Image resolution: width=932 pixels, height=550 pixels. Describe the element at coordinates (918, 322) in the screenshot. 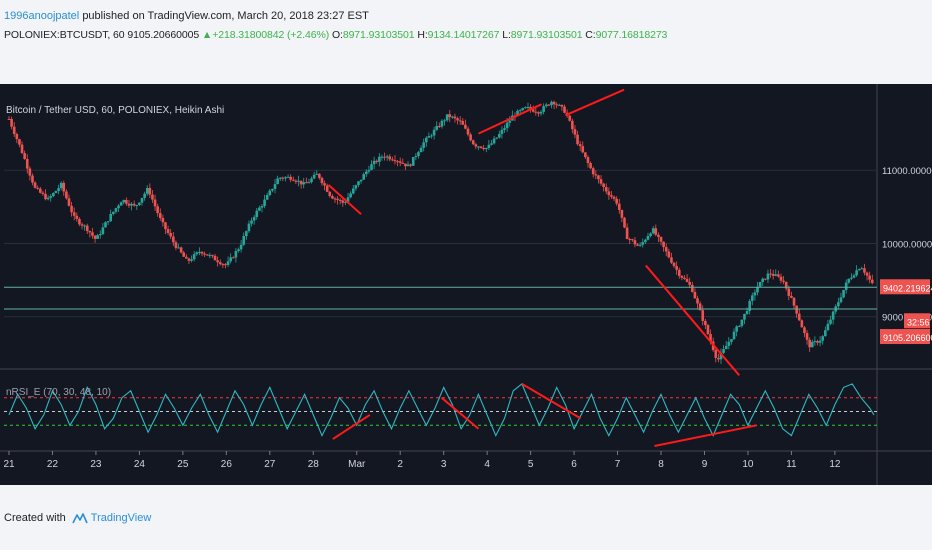

I see `price-label-text: 32:56` at that location.